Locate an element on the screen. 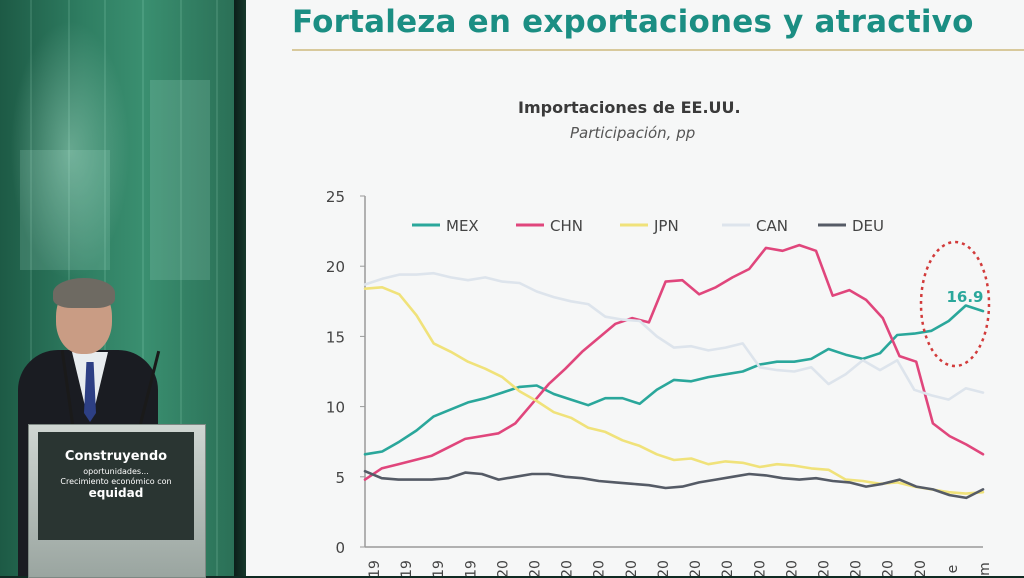  backdrop-glow is located at coordinates (70, 150).